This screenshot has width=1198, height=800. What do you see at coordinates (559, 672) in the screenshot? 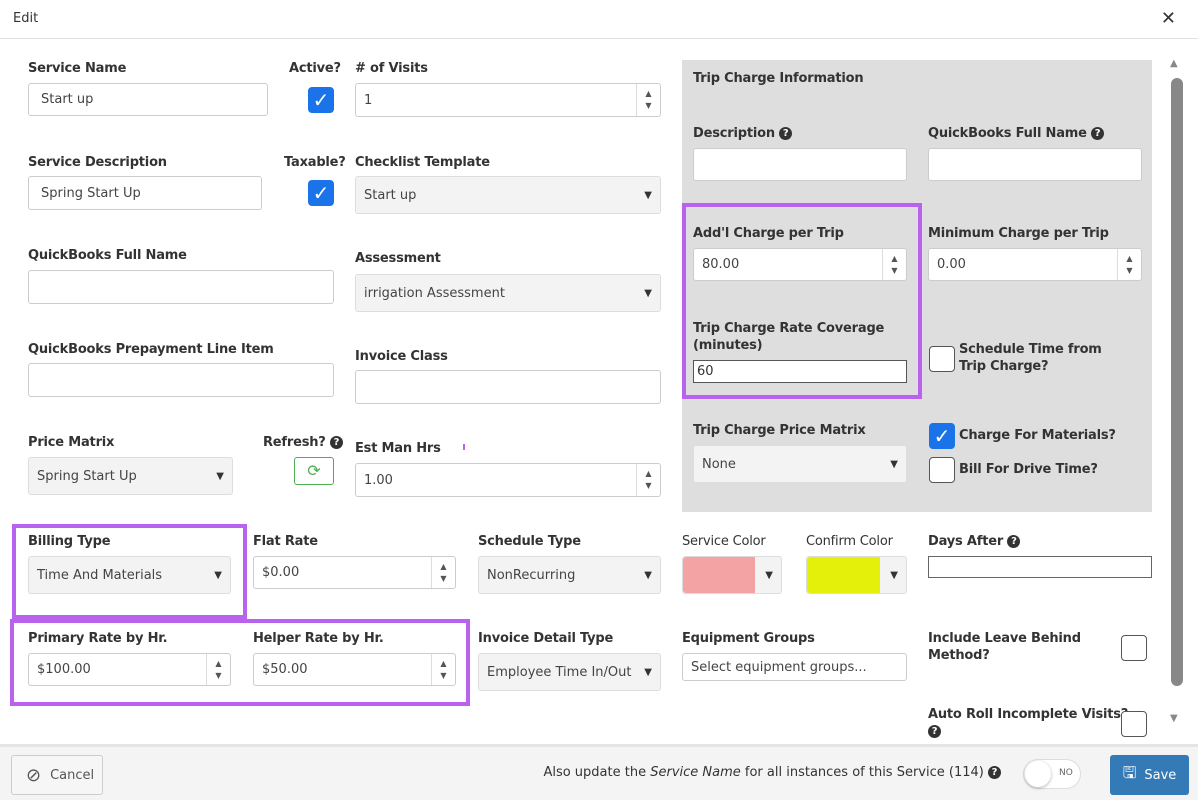
I see `invoice-detail-type-value: Employee Time In/Out` at bounding box center [559, 672].